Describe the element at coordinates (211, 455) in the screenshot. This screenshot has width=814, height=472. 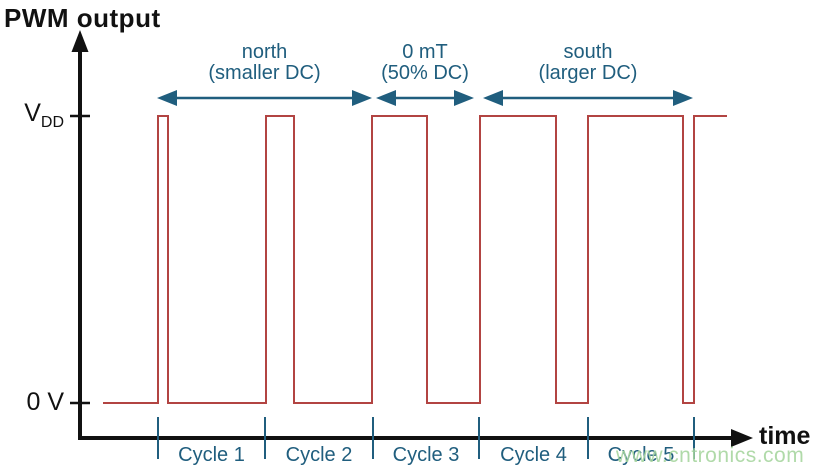
I see `cycle-1-label: Cycle 1` at that location.